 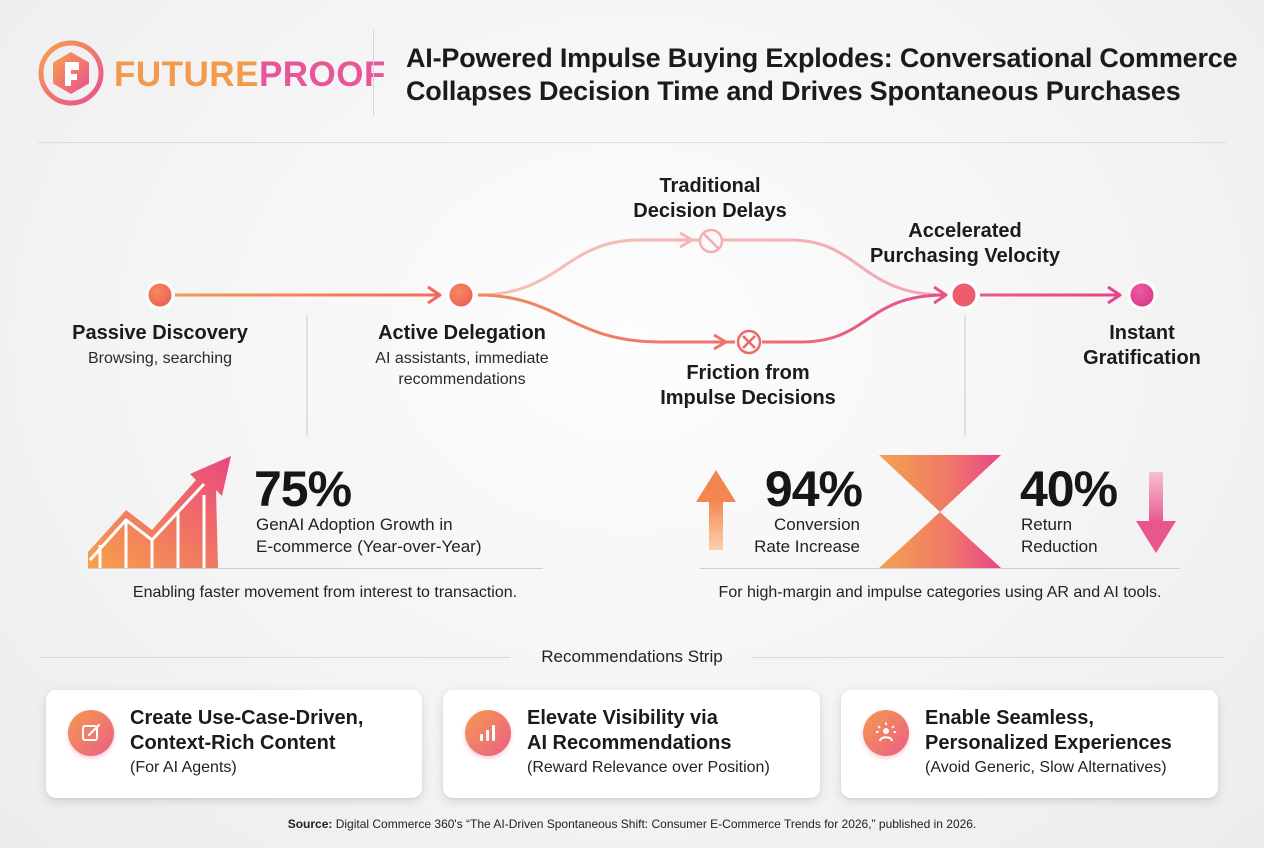 I want to click on edit-icon, so click(x=91, y=733).